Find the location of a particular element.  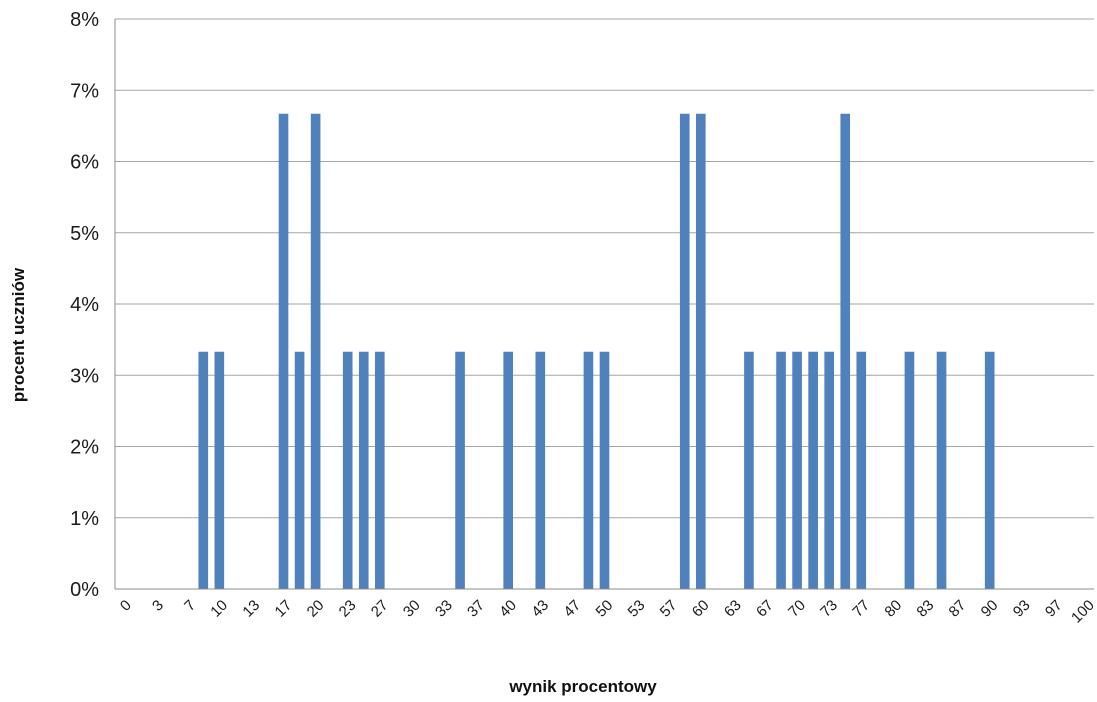

x-tick-label: 63 is located at coordinates (733, 609).